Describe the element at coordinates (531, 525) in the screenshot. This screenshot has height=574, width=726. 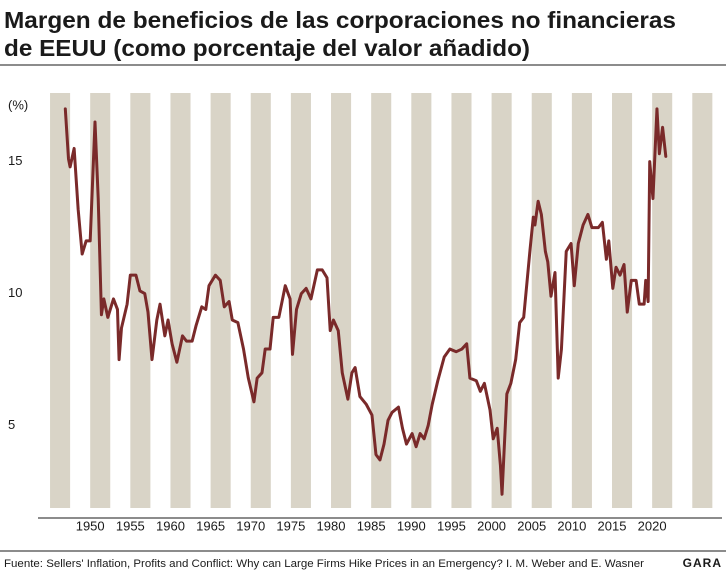
I see `x-tick-label: 2005` at that location.